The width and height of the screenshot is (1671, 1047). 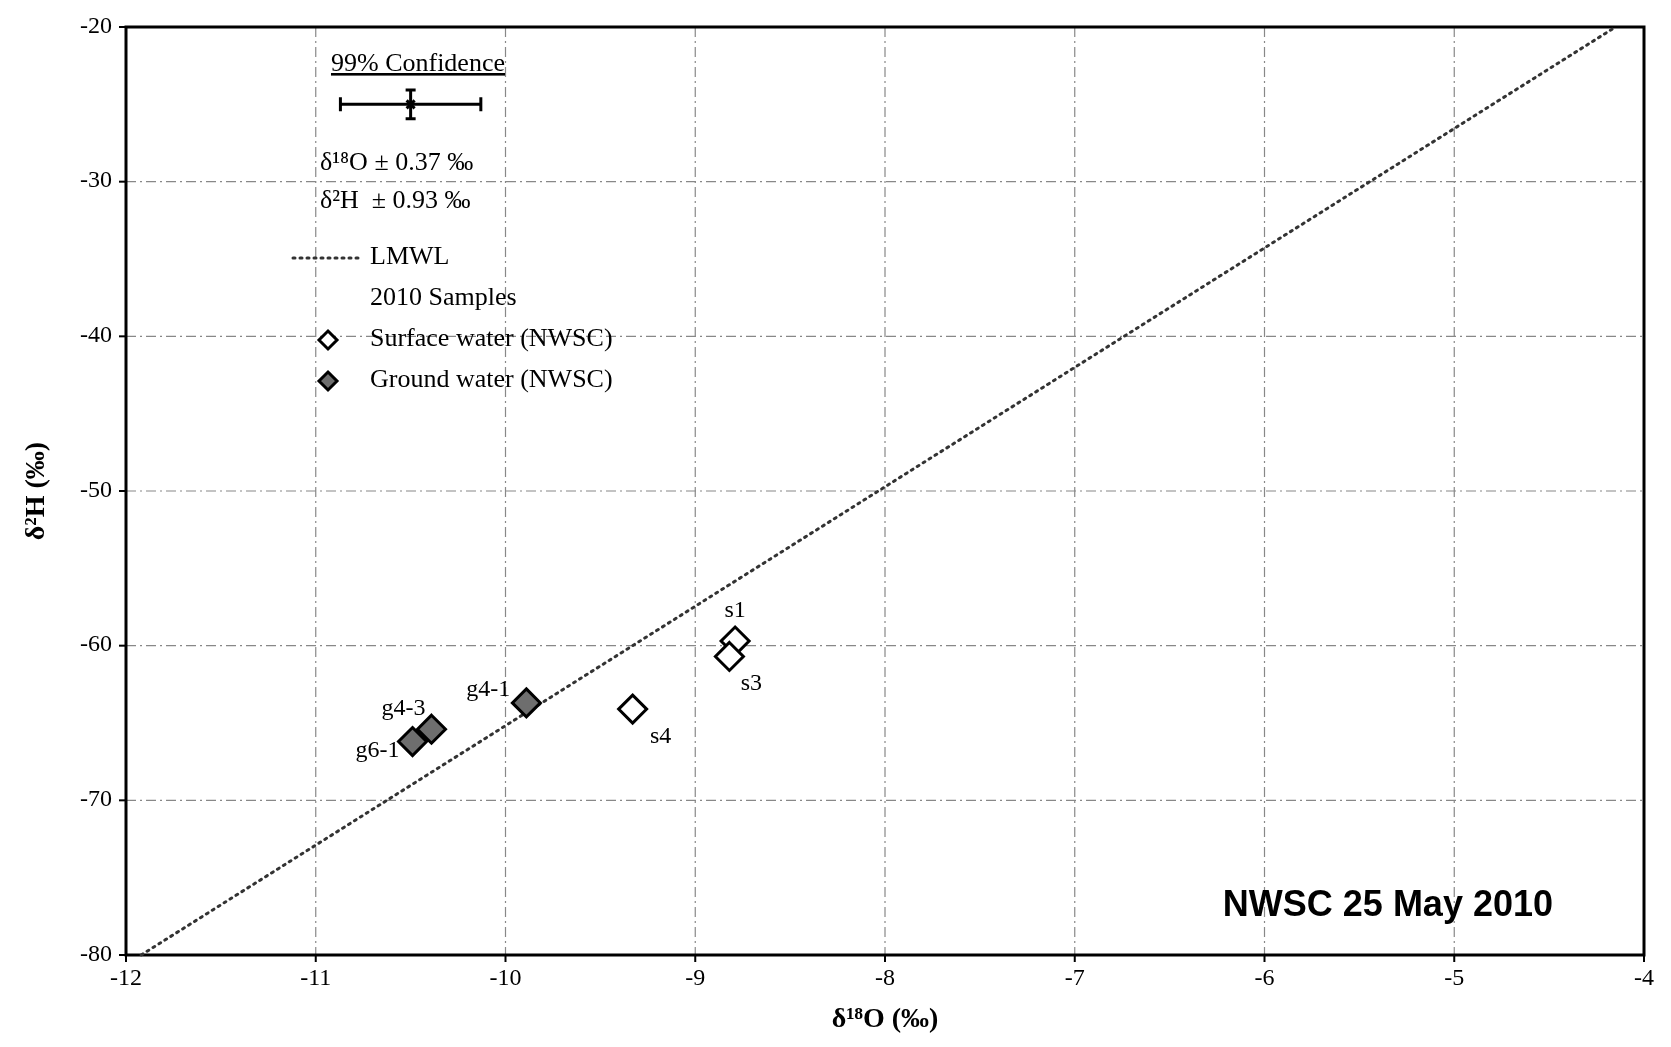 What do you see at coordinates (443, 296) in the screenshot?
I see `legend-title: 2010 Samples` at bounding box center [443, 296].